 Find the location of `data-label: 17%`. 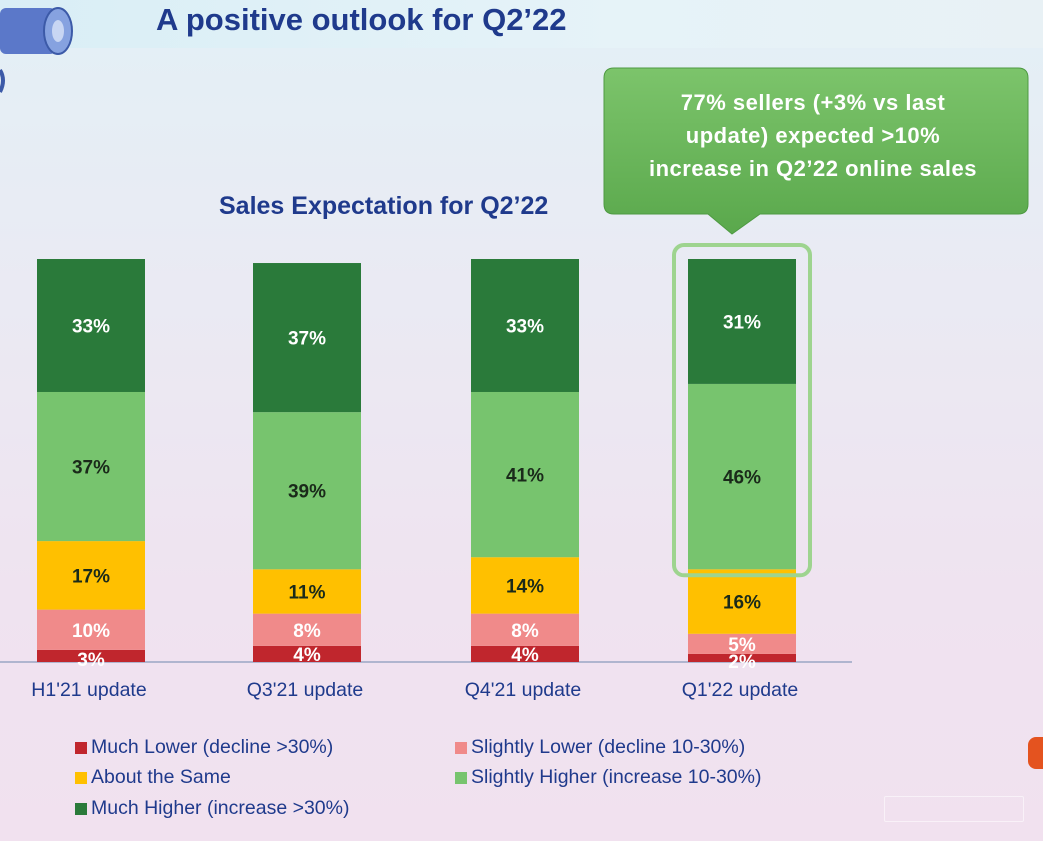

data-label: 17% is located at coordinates (91, 576).